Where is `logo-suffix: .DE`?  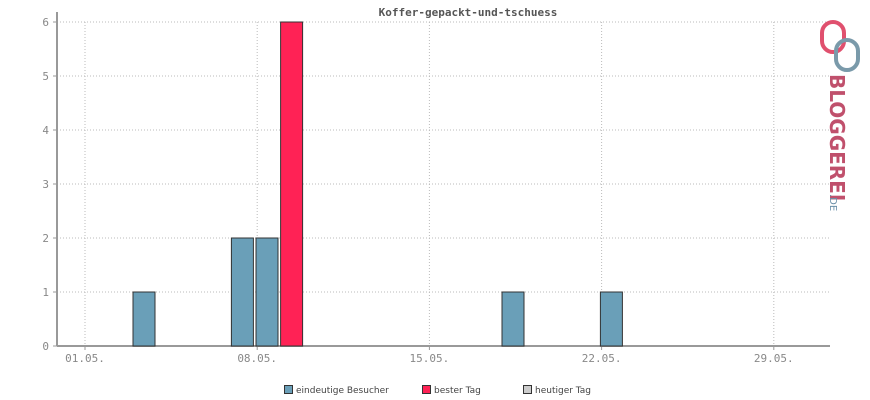 logo-suffix: .DE is located at coordinates (832, 202).